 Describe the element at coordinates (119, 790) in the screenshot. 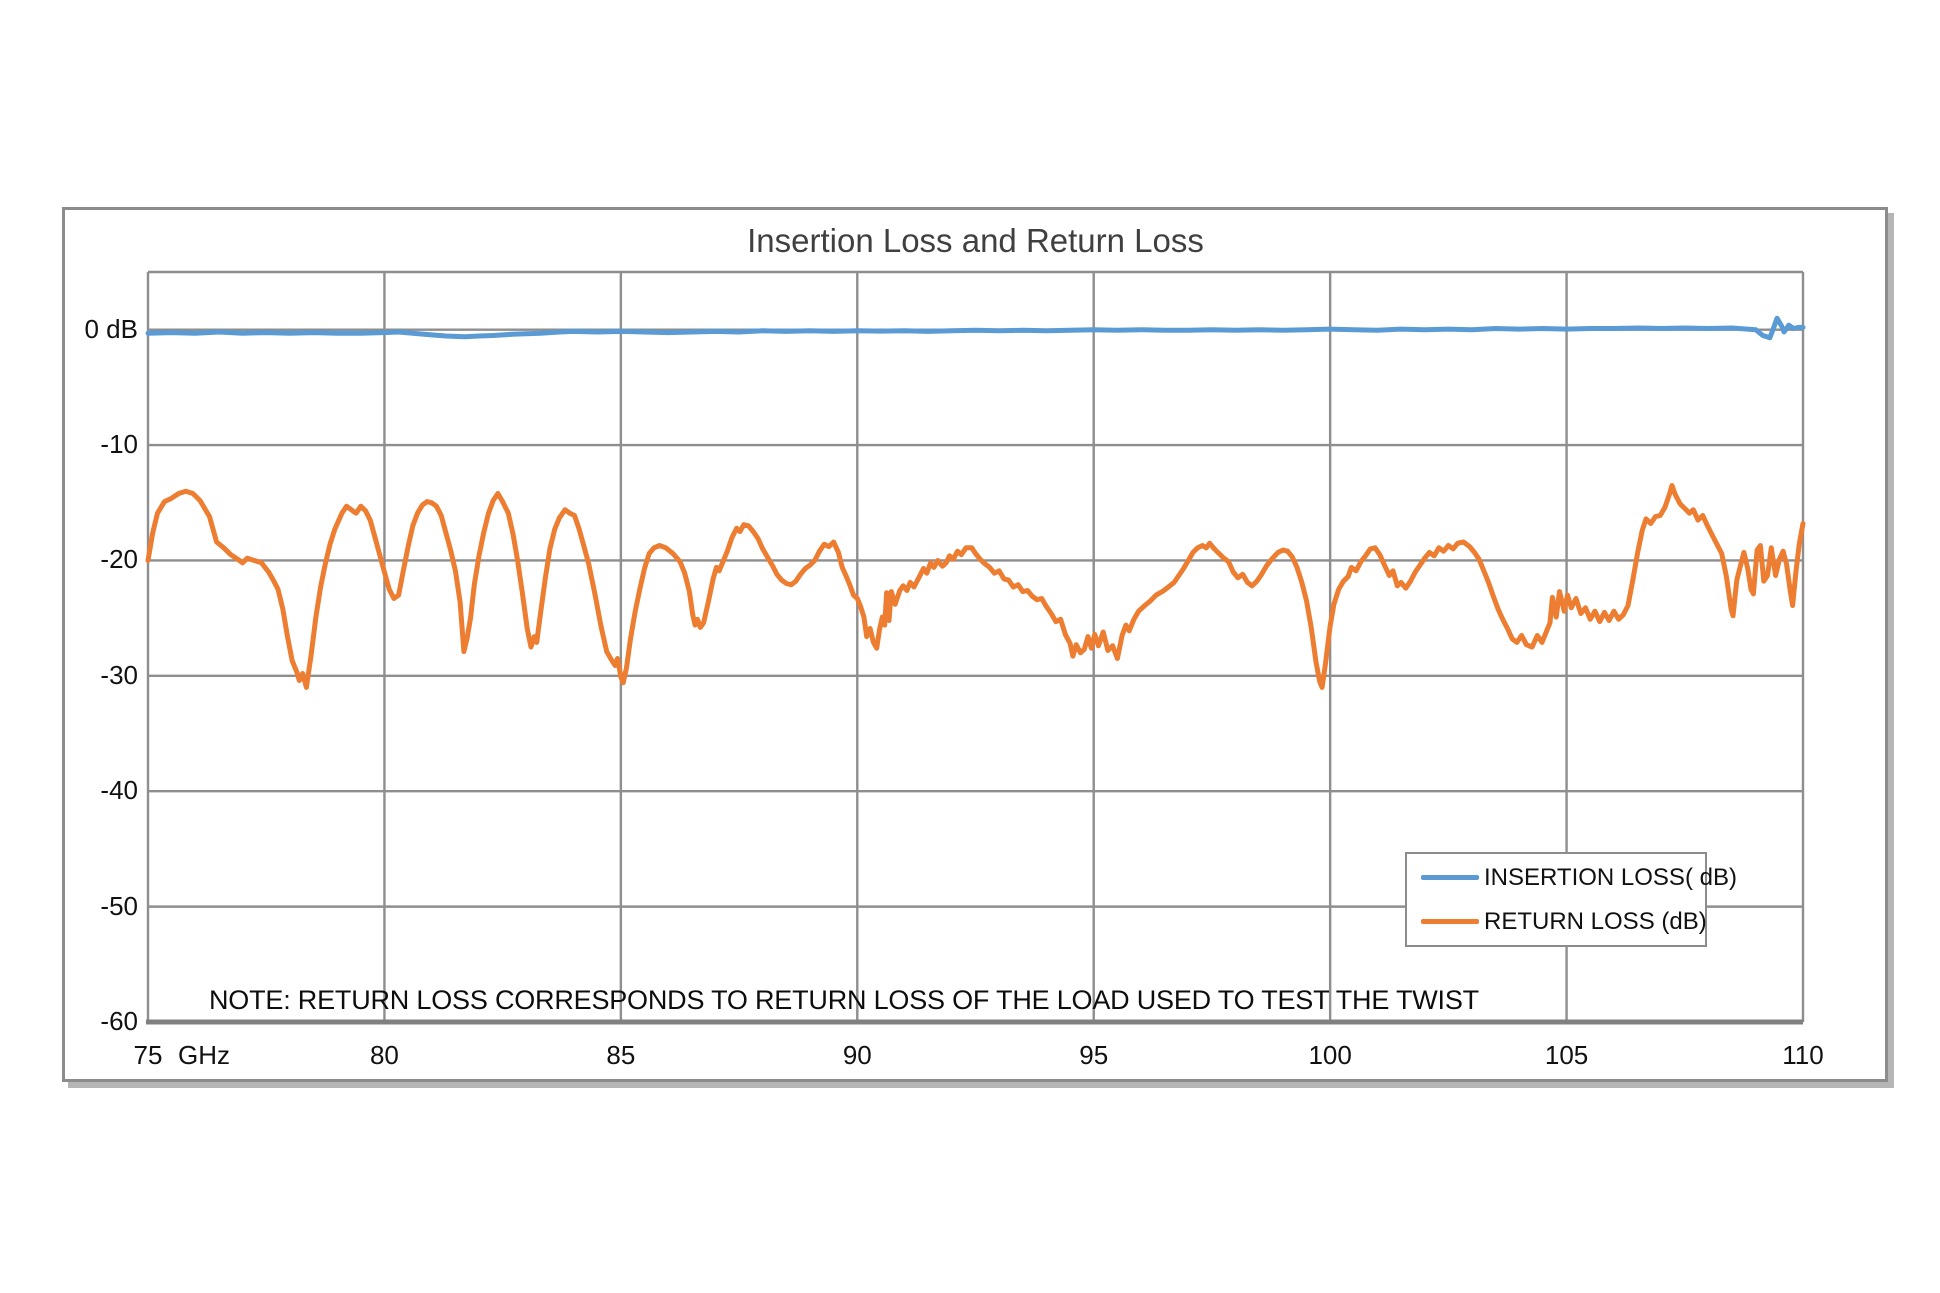

I see `y-tick-label--40: -40` at that location.